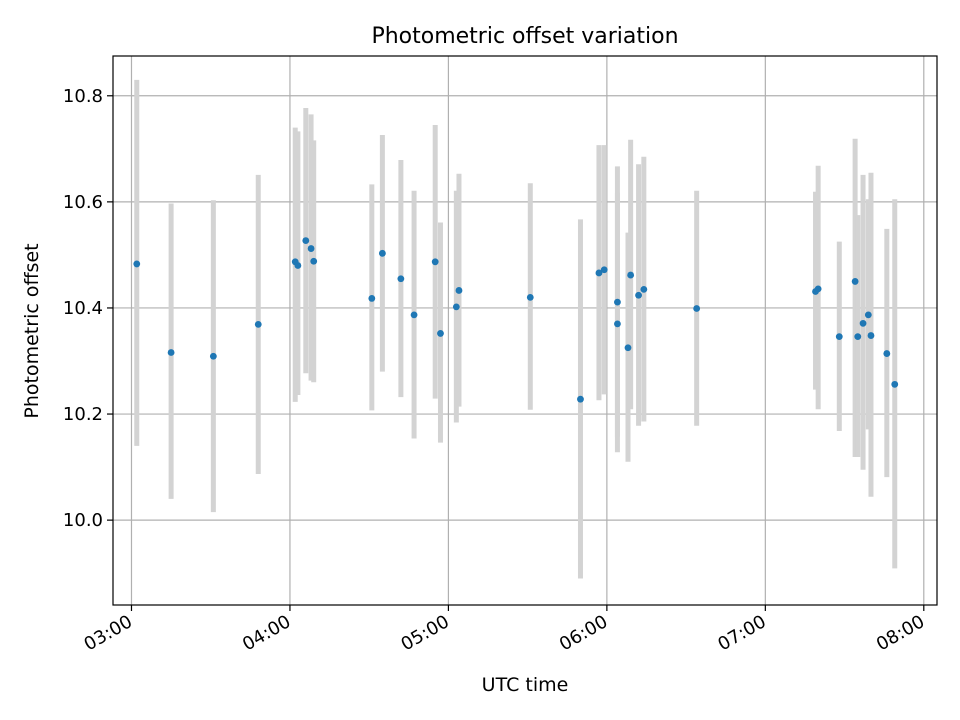 The height and width of the screenshot is (720, 960). Describe the element at coordinates (83, 96) in the screenshot. I see `y-tick-label: 10.8` at that location.